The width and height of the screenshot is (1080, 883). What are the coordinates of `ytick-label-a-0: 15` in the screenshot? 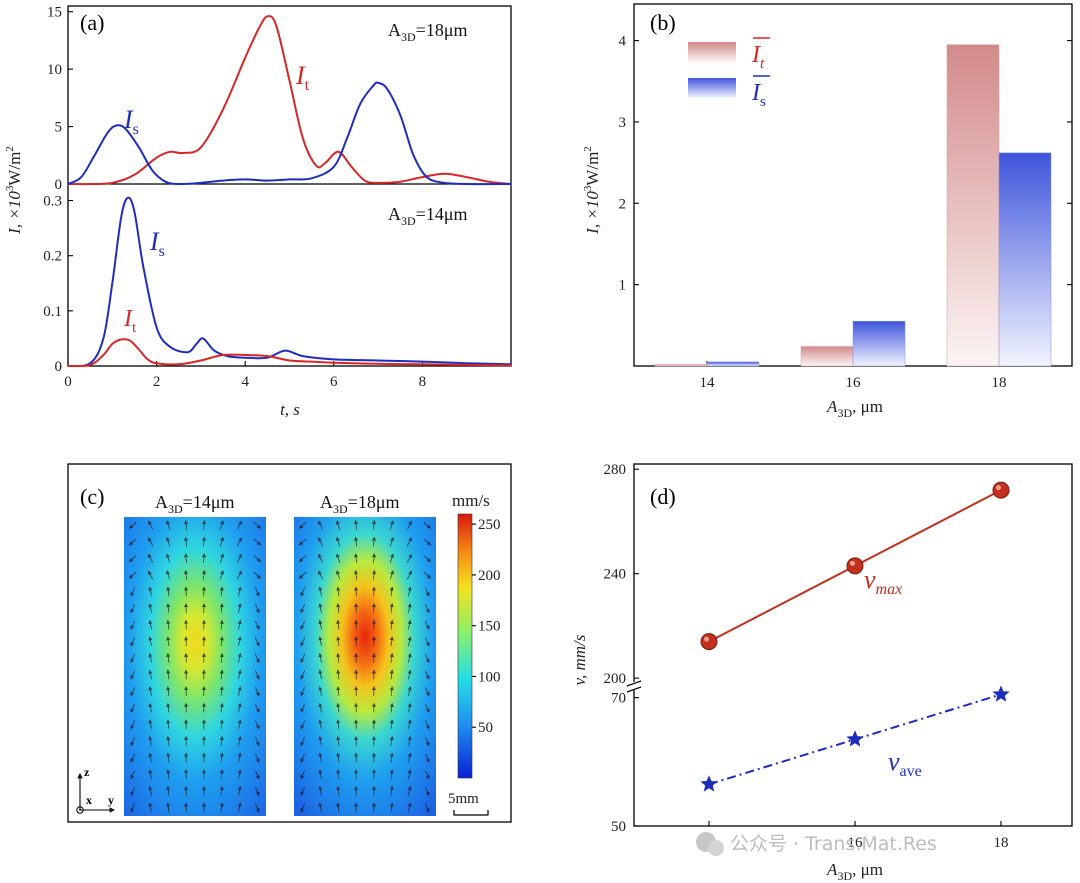 It's located at (54, 13).